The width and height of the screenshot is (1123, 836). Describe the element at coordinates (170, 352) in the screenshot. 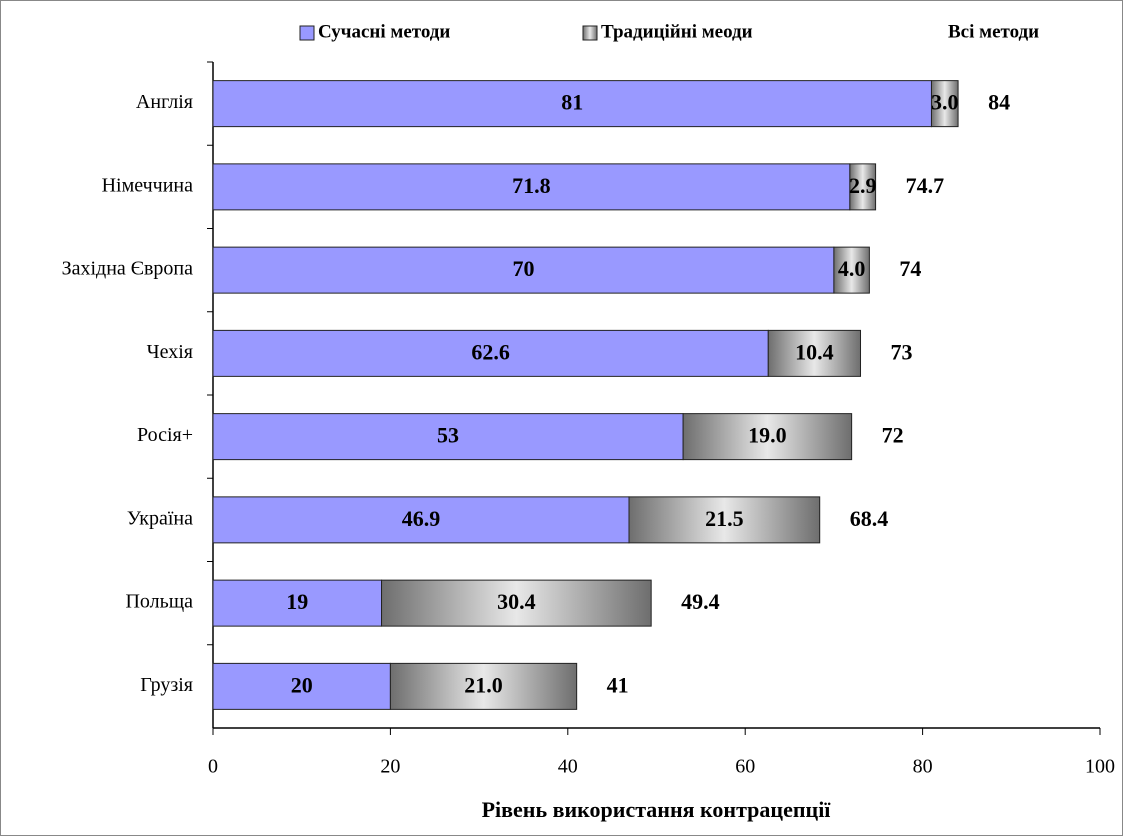

I see `y-tick-label: Чехія` at that location.